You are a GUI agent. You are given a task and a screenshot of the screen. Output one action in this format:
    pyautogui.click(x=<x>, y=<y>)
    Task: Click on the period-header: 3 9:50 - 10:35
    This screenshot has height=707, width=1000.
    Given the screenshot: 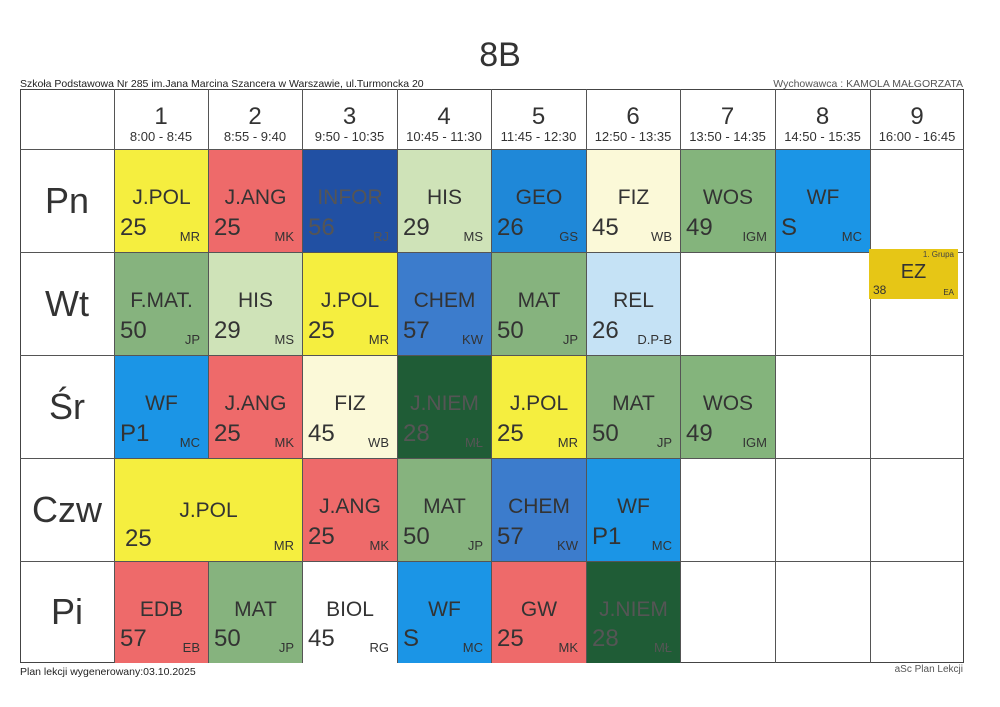 What is the action you would take?
    pyautogui.click(x=349, y=119)
    